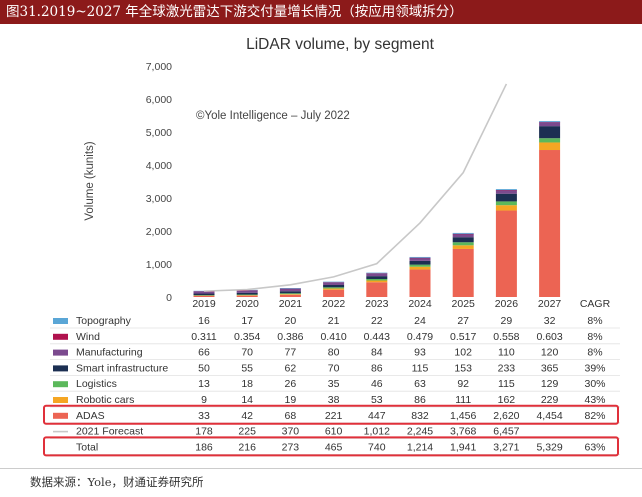 This screenshot has height=497, width=642. Describe the element at coordinates (87, 447) in the screenshot. I see `row-label: Total` at that location.